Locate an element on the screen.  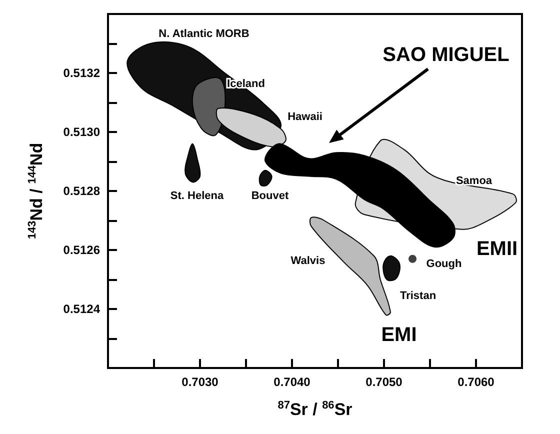
series-label: N. Atlantic MORB is located at coordinates (204, 34).